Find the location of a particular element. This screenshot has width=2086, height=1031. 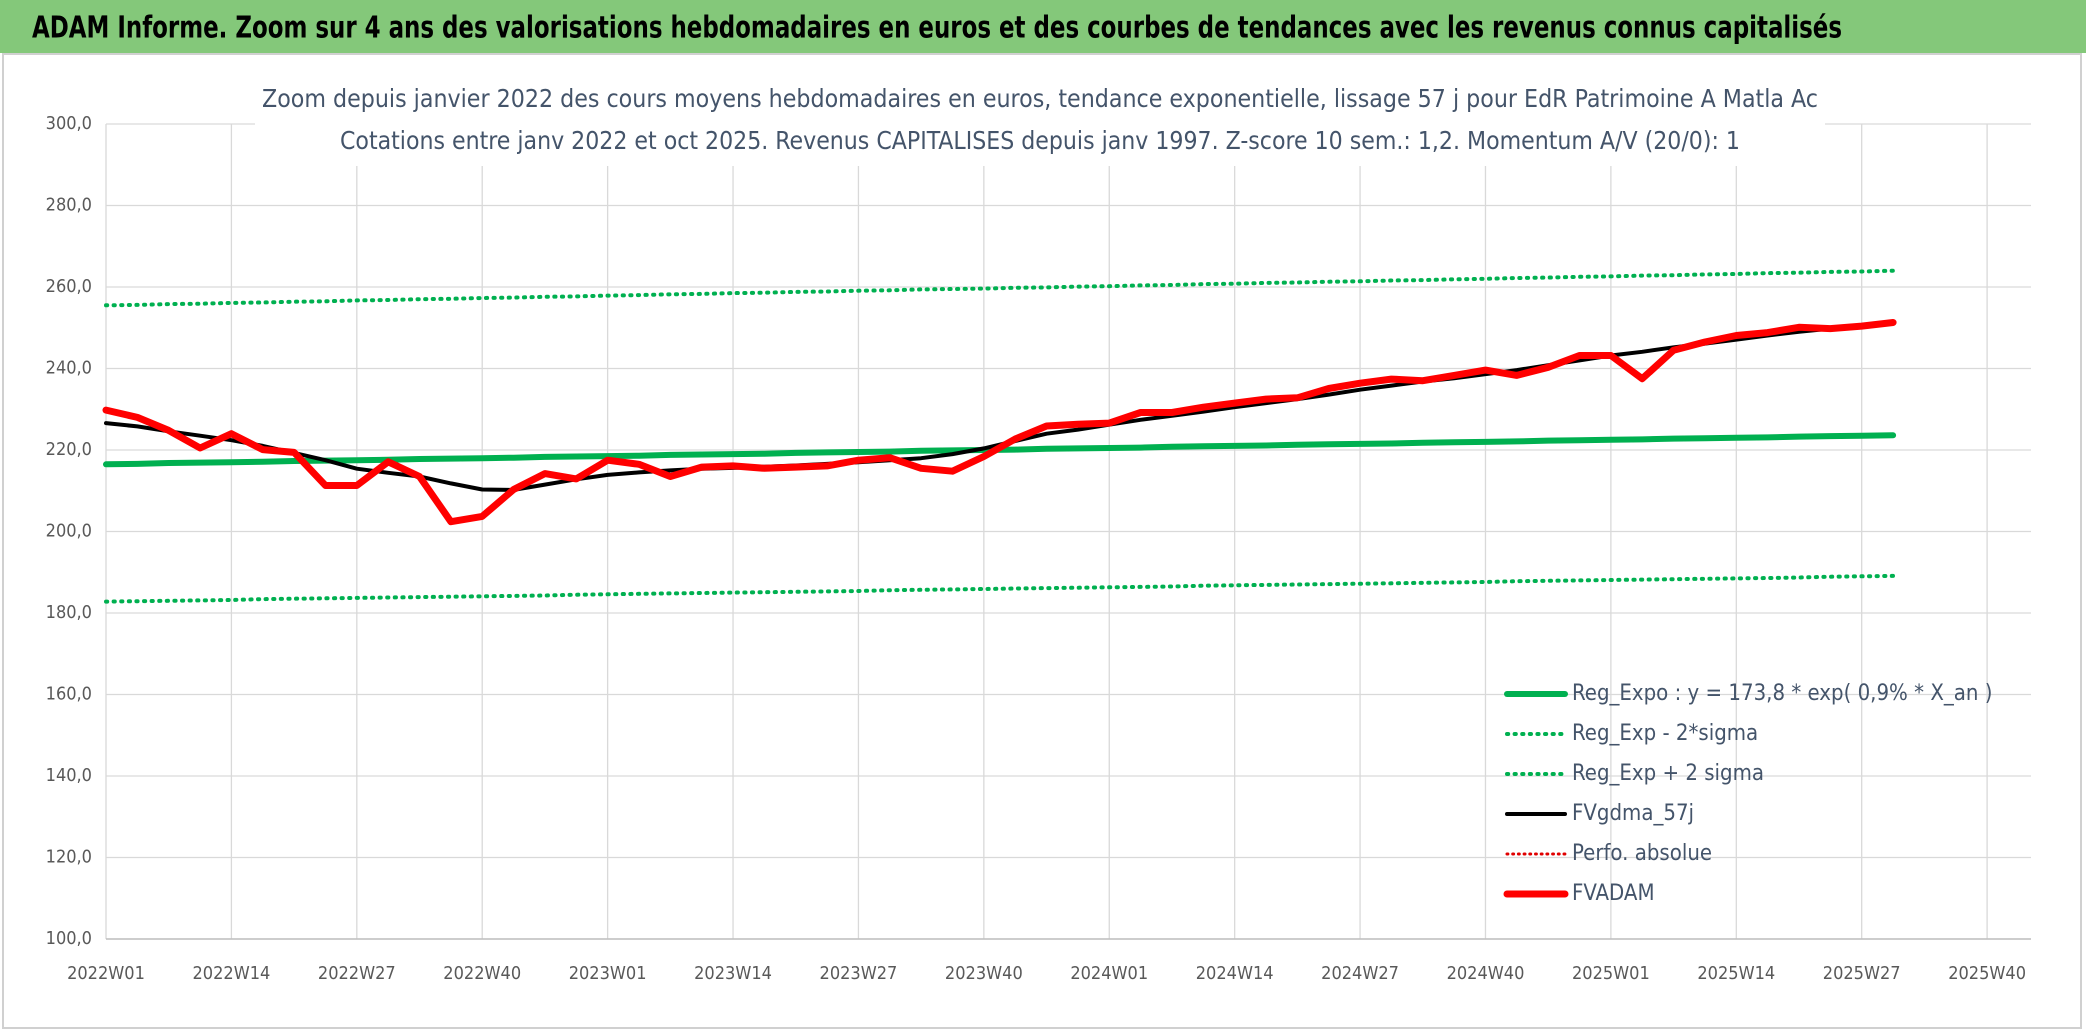

y-tick-label: 240,0 is located at coordinates (69, 368).